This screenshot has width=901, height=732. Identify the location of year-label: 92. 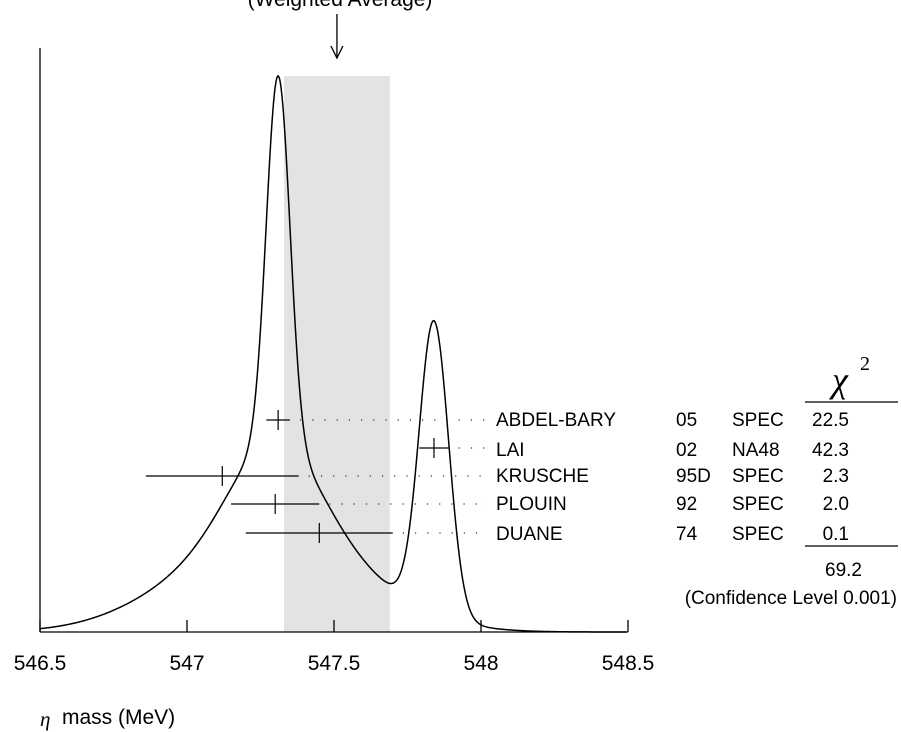
(686, 504).